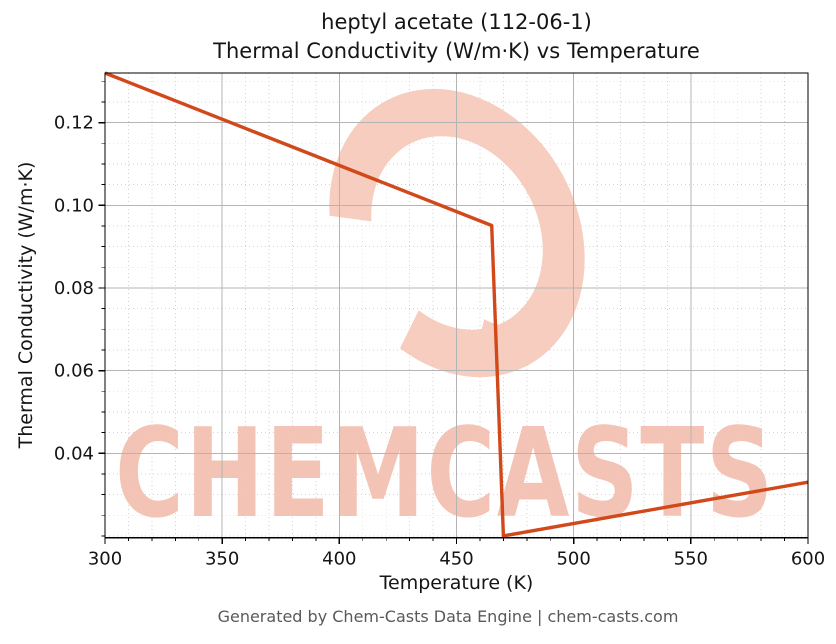 The image size is (836, 644). I want to click on y-tick-label: 0.08, so click(74, 288).